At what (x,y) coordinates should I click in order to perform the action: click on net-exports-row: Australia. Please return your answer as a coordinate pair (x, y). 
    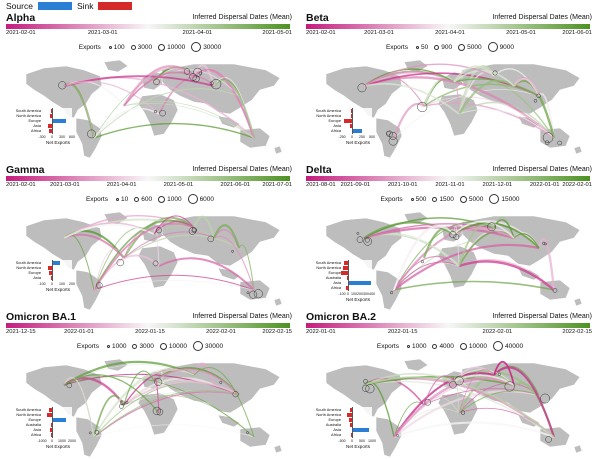
    Looking at the image, I should click on (349, 424).